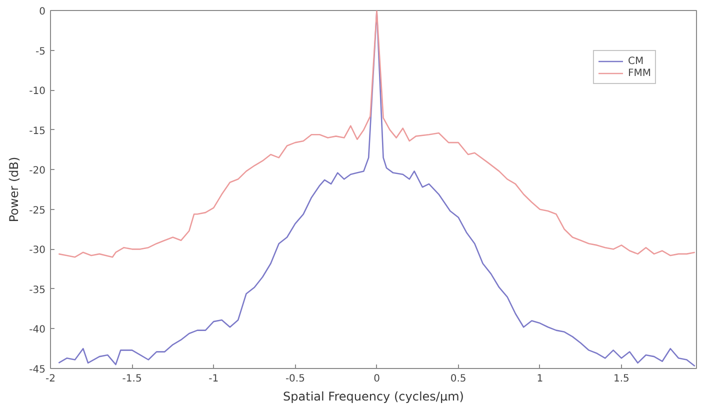 This screenshot has height=408, width=708. I want to click on x-tick-label: -0.5, so click(295, 379).